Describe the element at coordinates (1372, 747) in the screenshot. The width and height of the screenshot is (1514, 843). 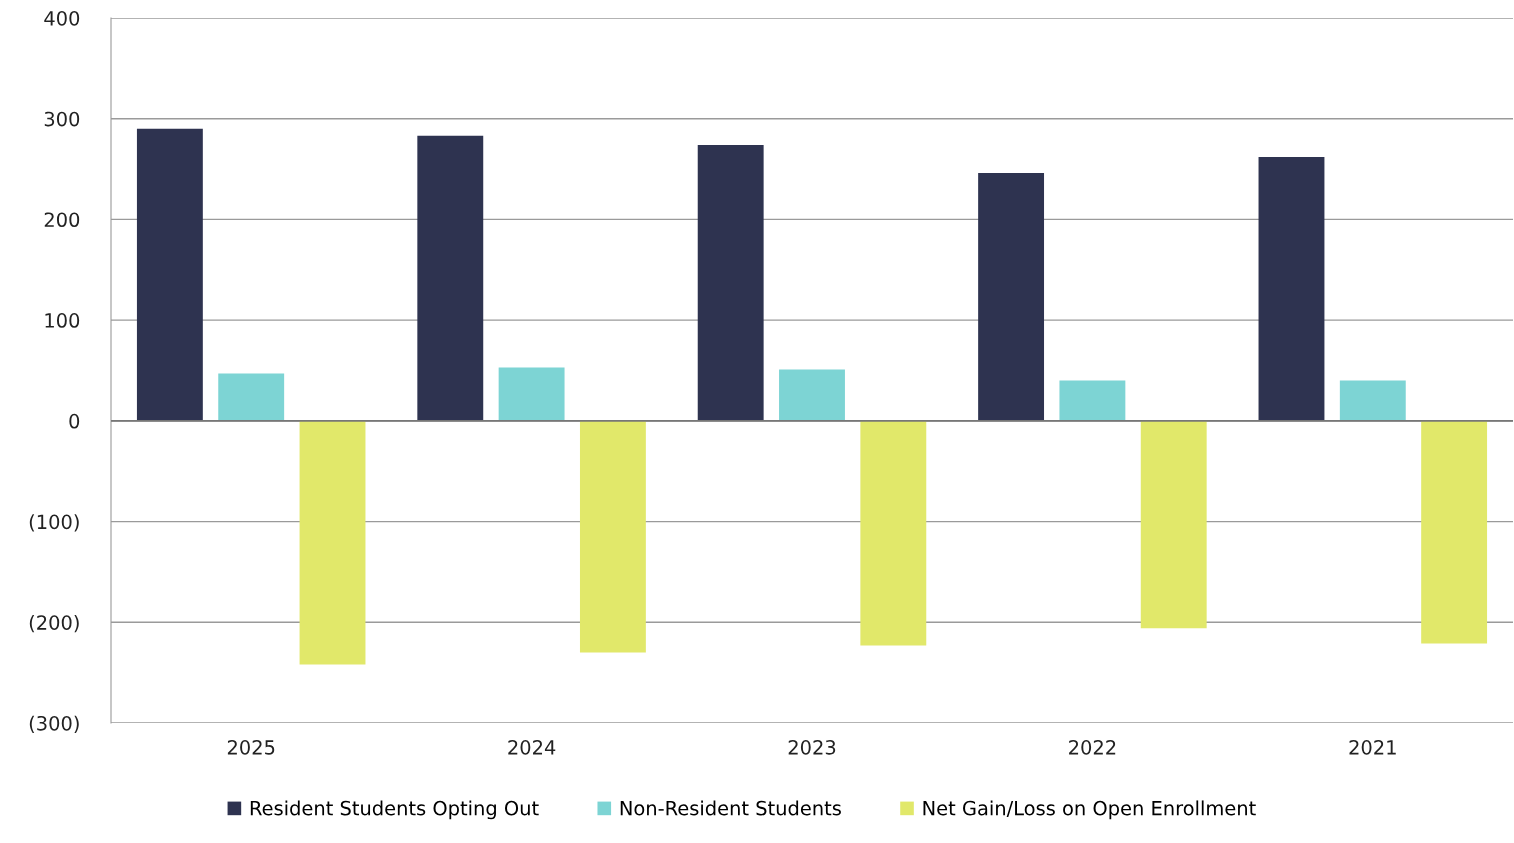
I see `x-tick-label: 2021` at that location.